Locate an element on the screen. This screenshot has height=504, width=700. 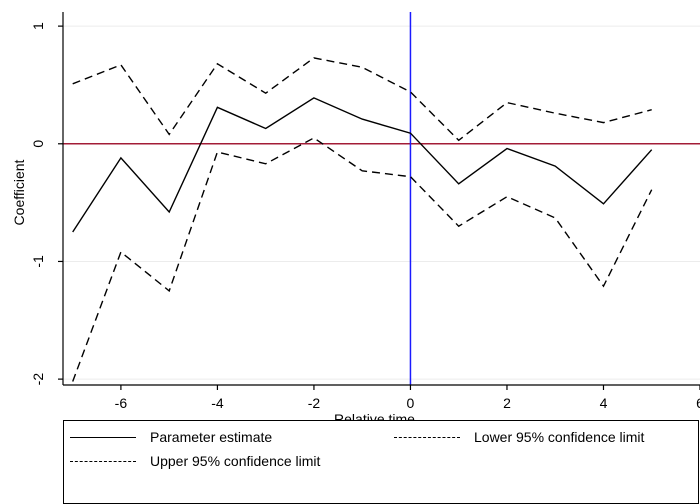
legend-item-upper-ci: Upper 95% confidence limit is located at coordinates (195, 461).